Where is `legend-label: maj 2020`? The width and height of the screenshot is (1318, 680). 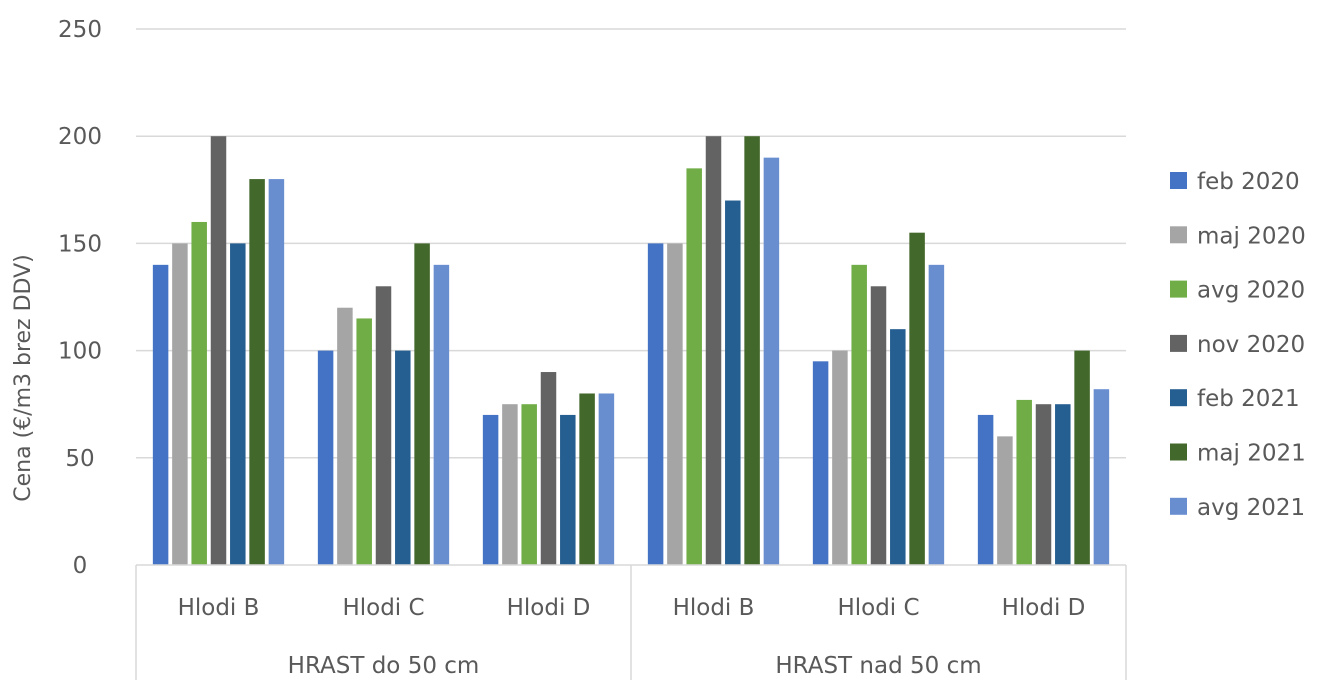
legend-label: maj 2020 is located at coordinates (1251, 236).